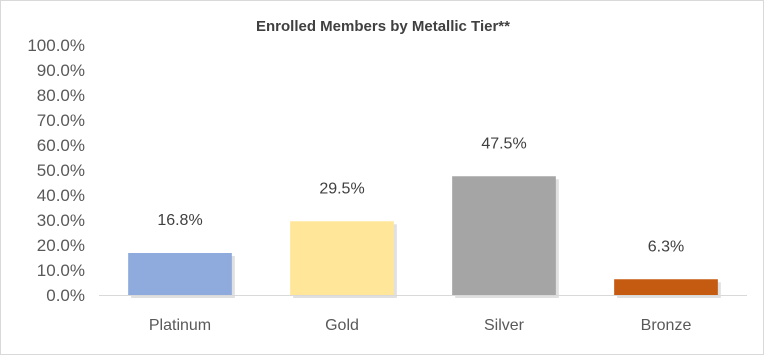  Describe the element at coordinates (61, 120) in the screenshot. I see `y-tick-label: 70.0%` at that location.